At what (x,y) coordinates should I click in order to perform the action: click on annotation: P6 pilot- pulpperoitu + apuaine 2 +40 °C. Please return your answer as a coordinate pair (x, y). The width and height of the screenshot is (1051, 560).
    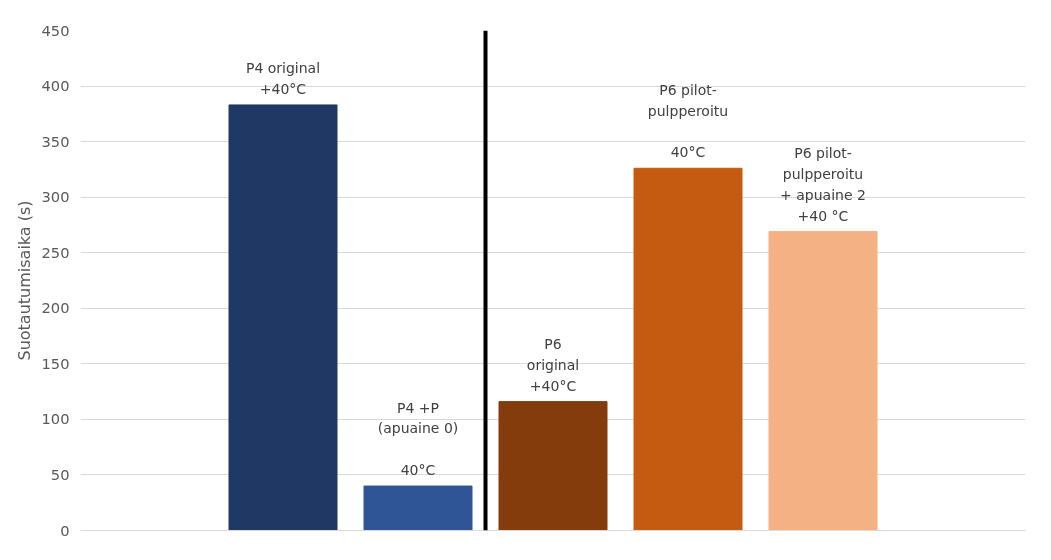
    Looking at the image, I should click on (823, 184).